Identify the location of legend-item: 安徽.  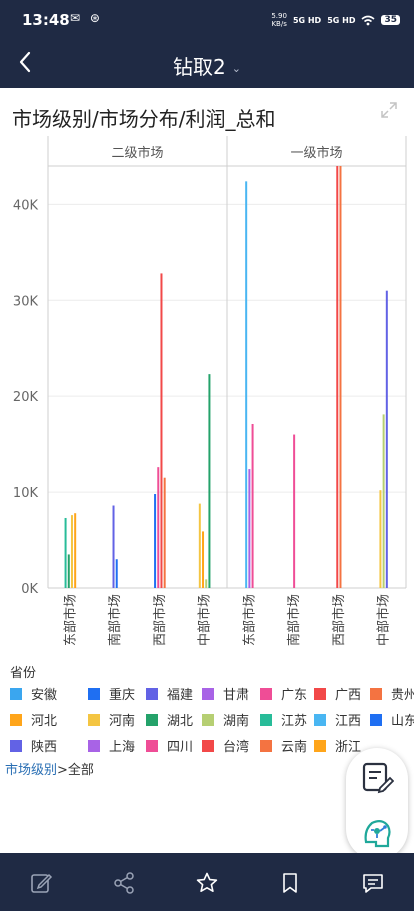
(33, 694).